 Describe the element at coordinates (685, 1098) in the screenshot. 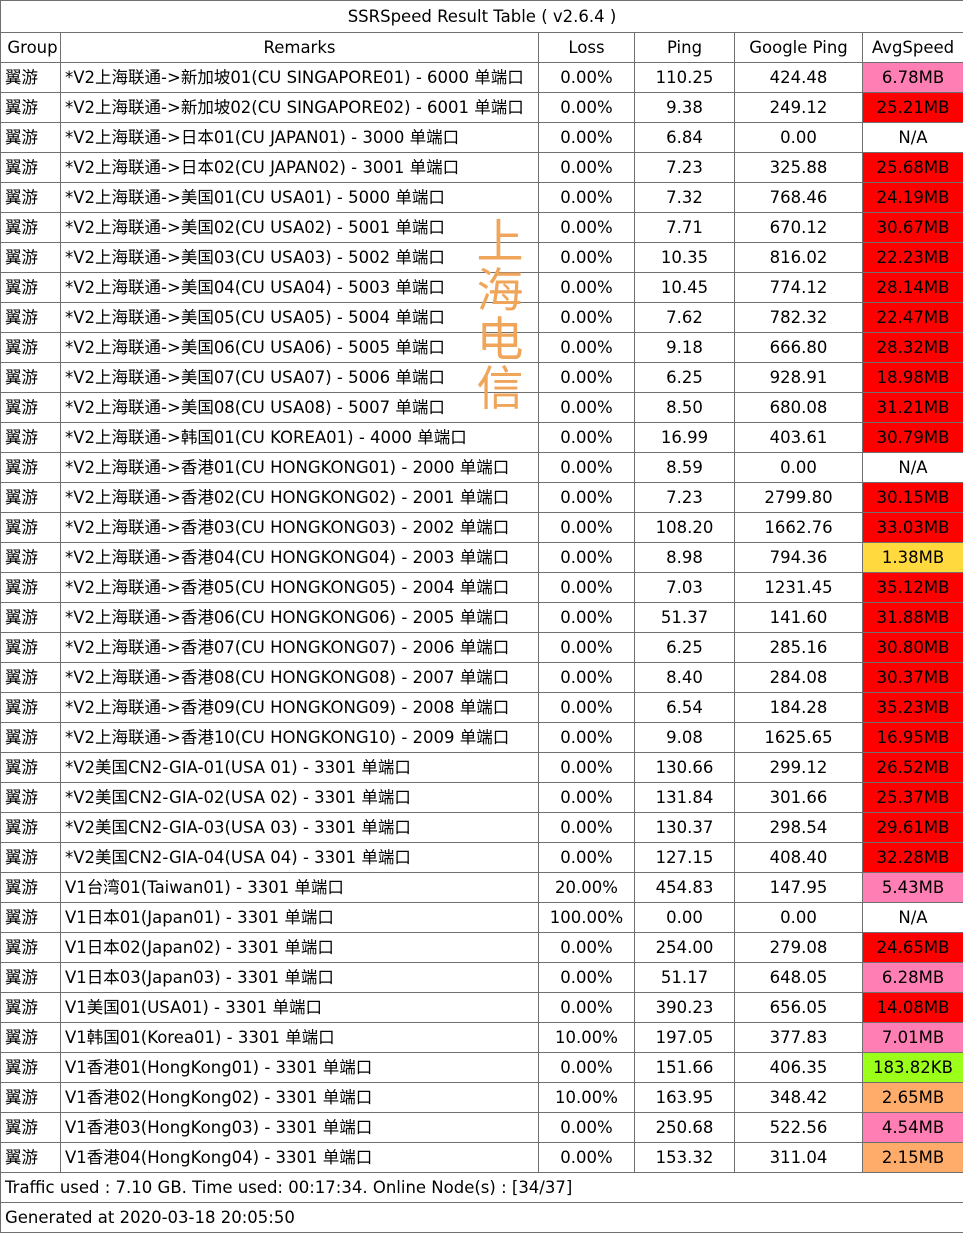

I see `cell-ping: 163.95` at that location.